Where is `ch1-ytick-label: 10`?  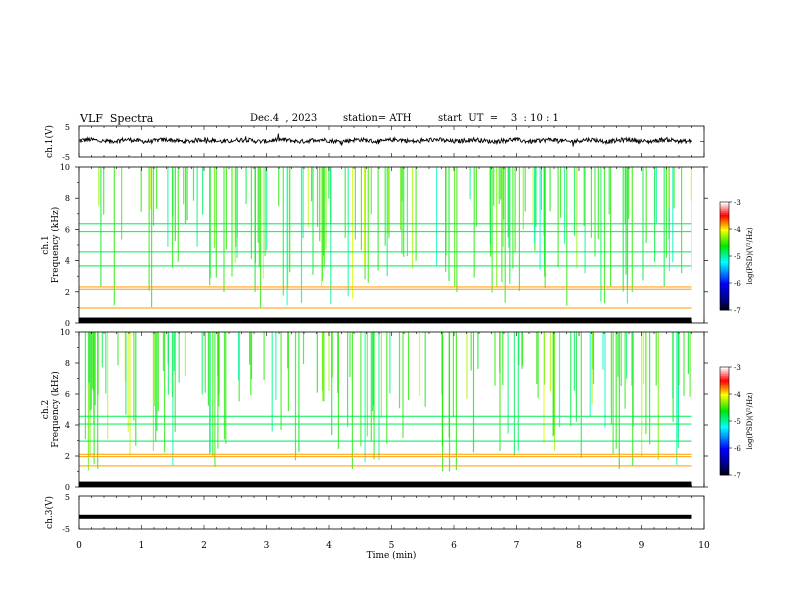
ch1-ytick-label: 10 is located at coordinates (65, 167).